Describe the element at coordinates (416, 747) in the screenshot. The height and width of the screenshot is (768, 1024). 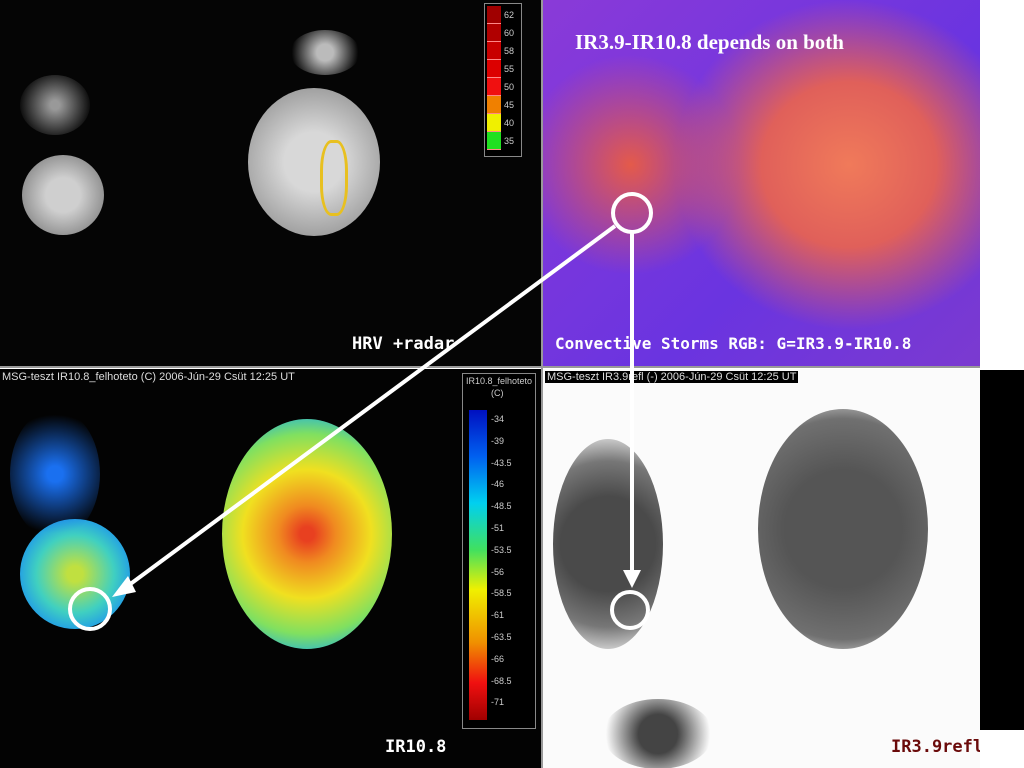
I see `panel-label: IR10.8` at that location.